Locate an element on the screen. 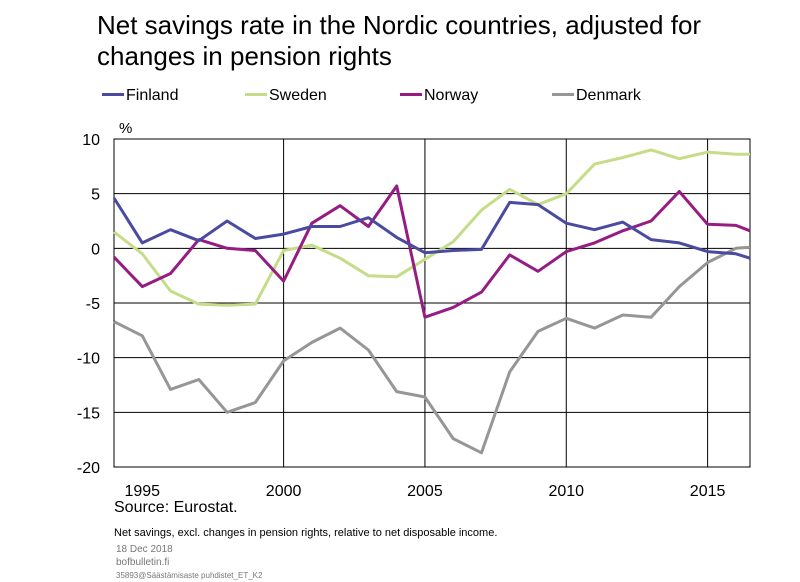 The height and width of the screenshot is (582, 800). x-tick-label: 2005 is located at coordinates (425, 491).